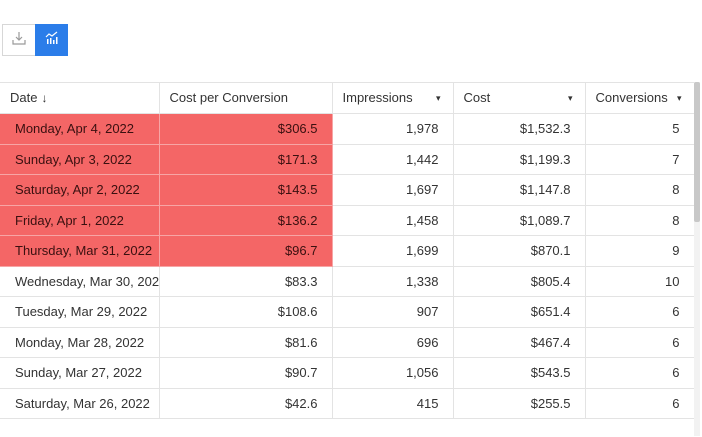 This screenshot has height=437, width=702. What do you see at coordinates (246, 159) in the screenshot?
I see `cell-cost-per-conversion: $171.3` at bounding box center [246, 159].